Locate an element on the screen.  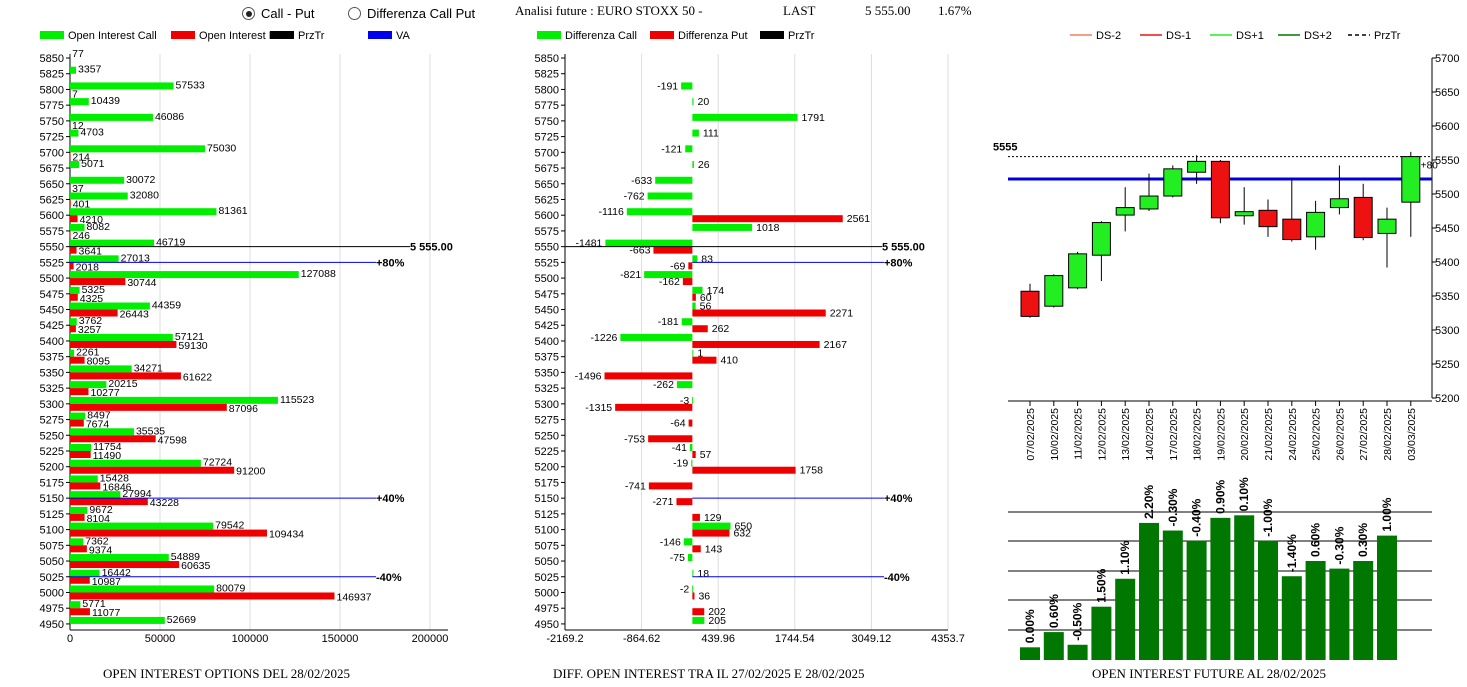
y-tick-label: 5450 is located at coordinates (52, 311).